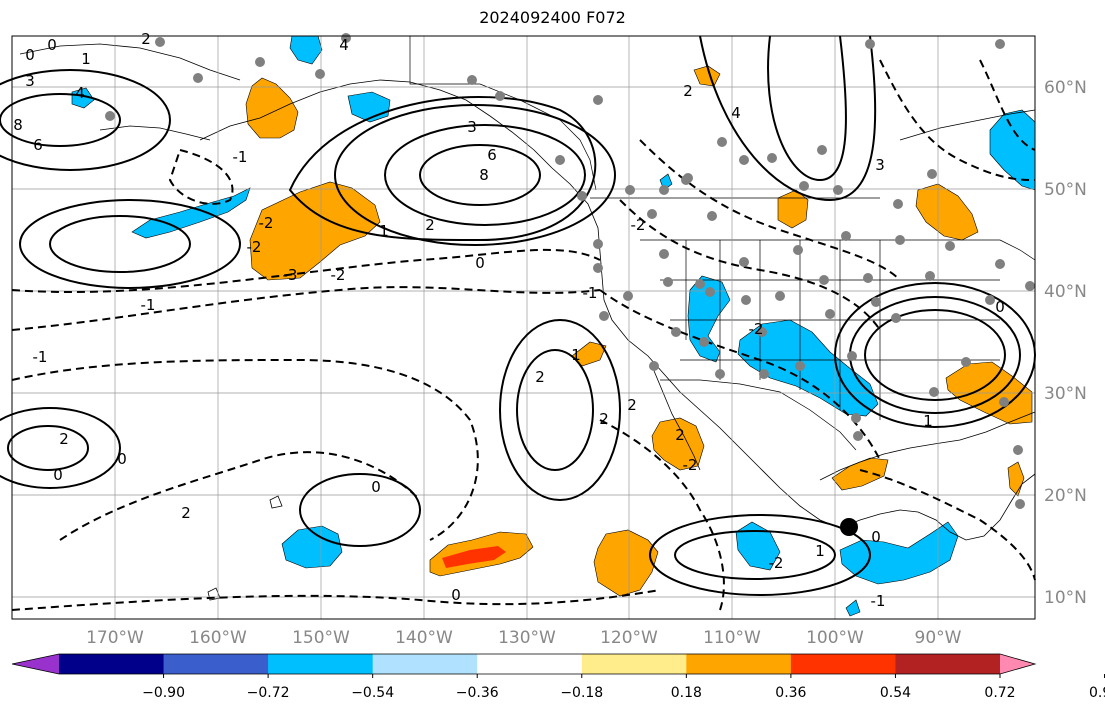 The height and width of the screenshot is (712, 1105). I want to click on colorbar-outline, so click(524, 664).